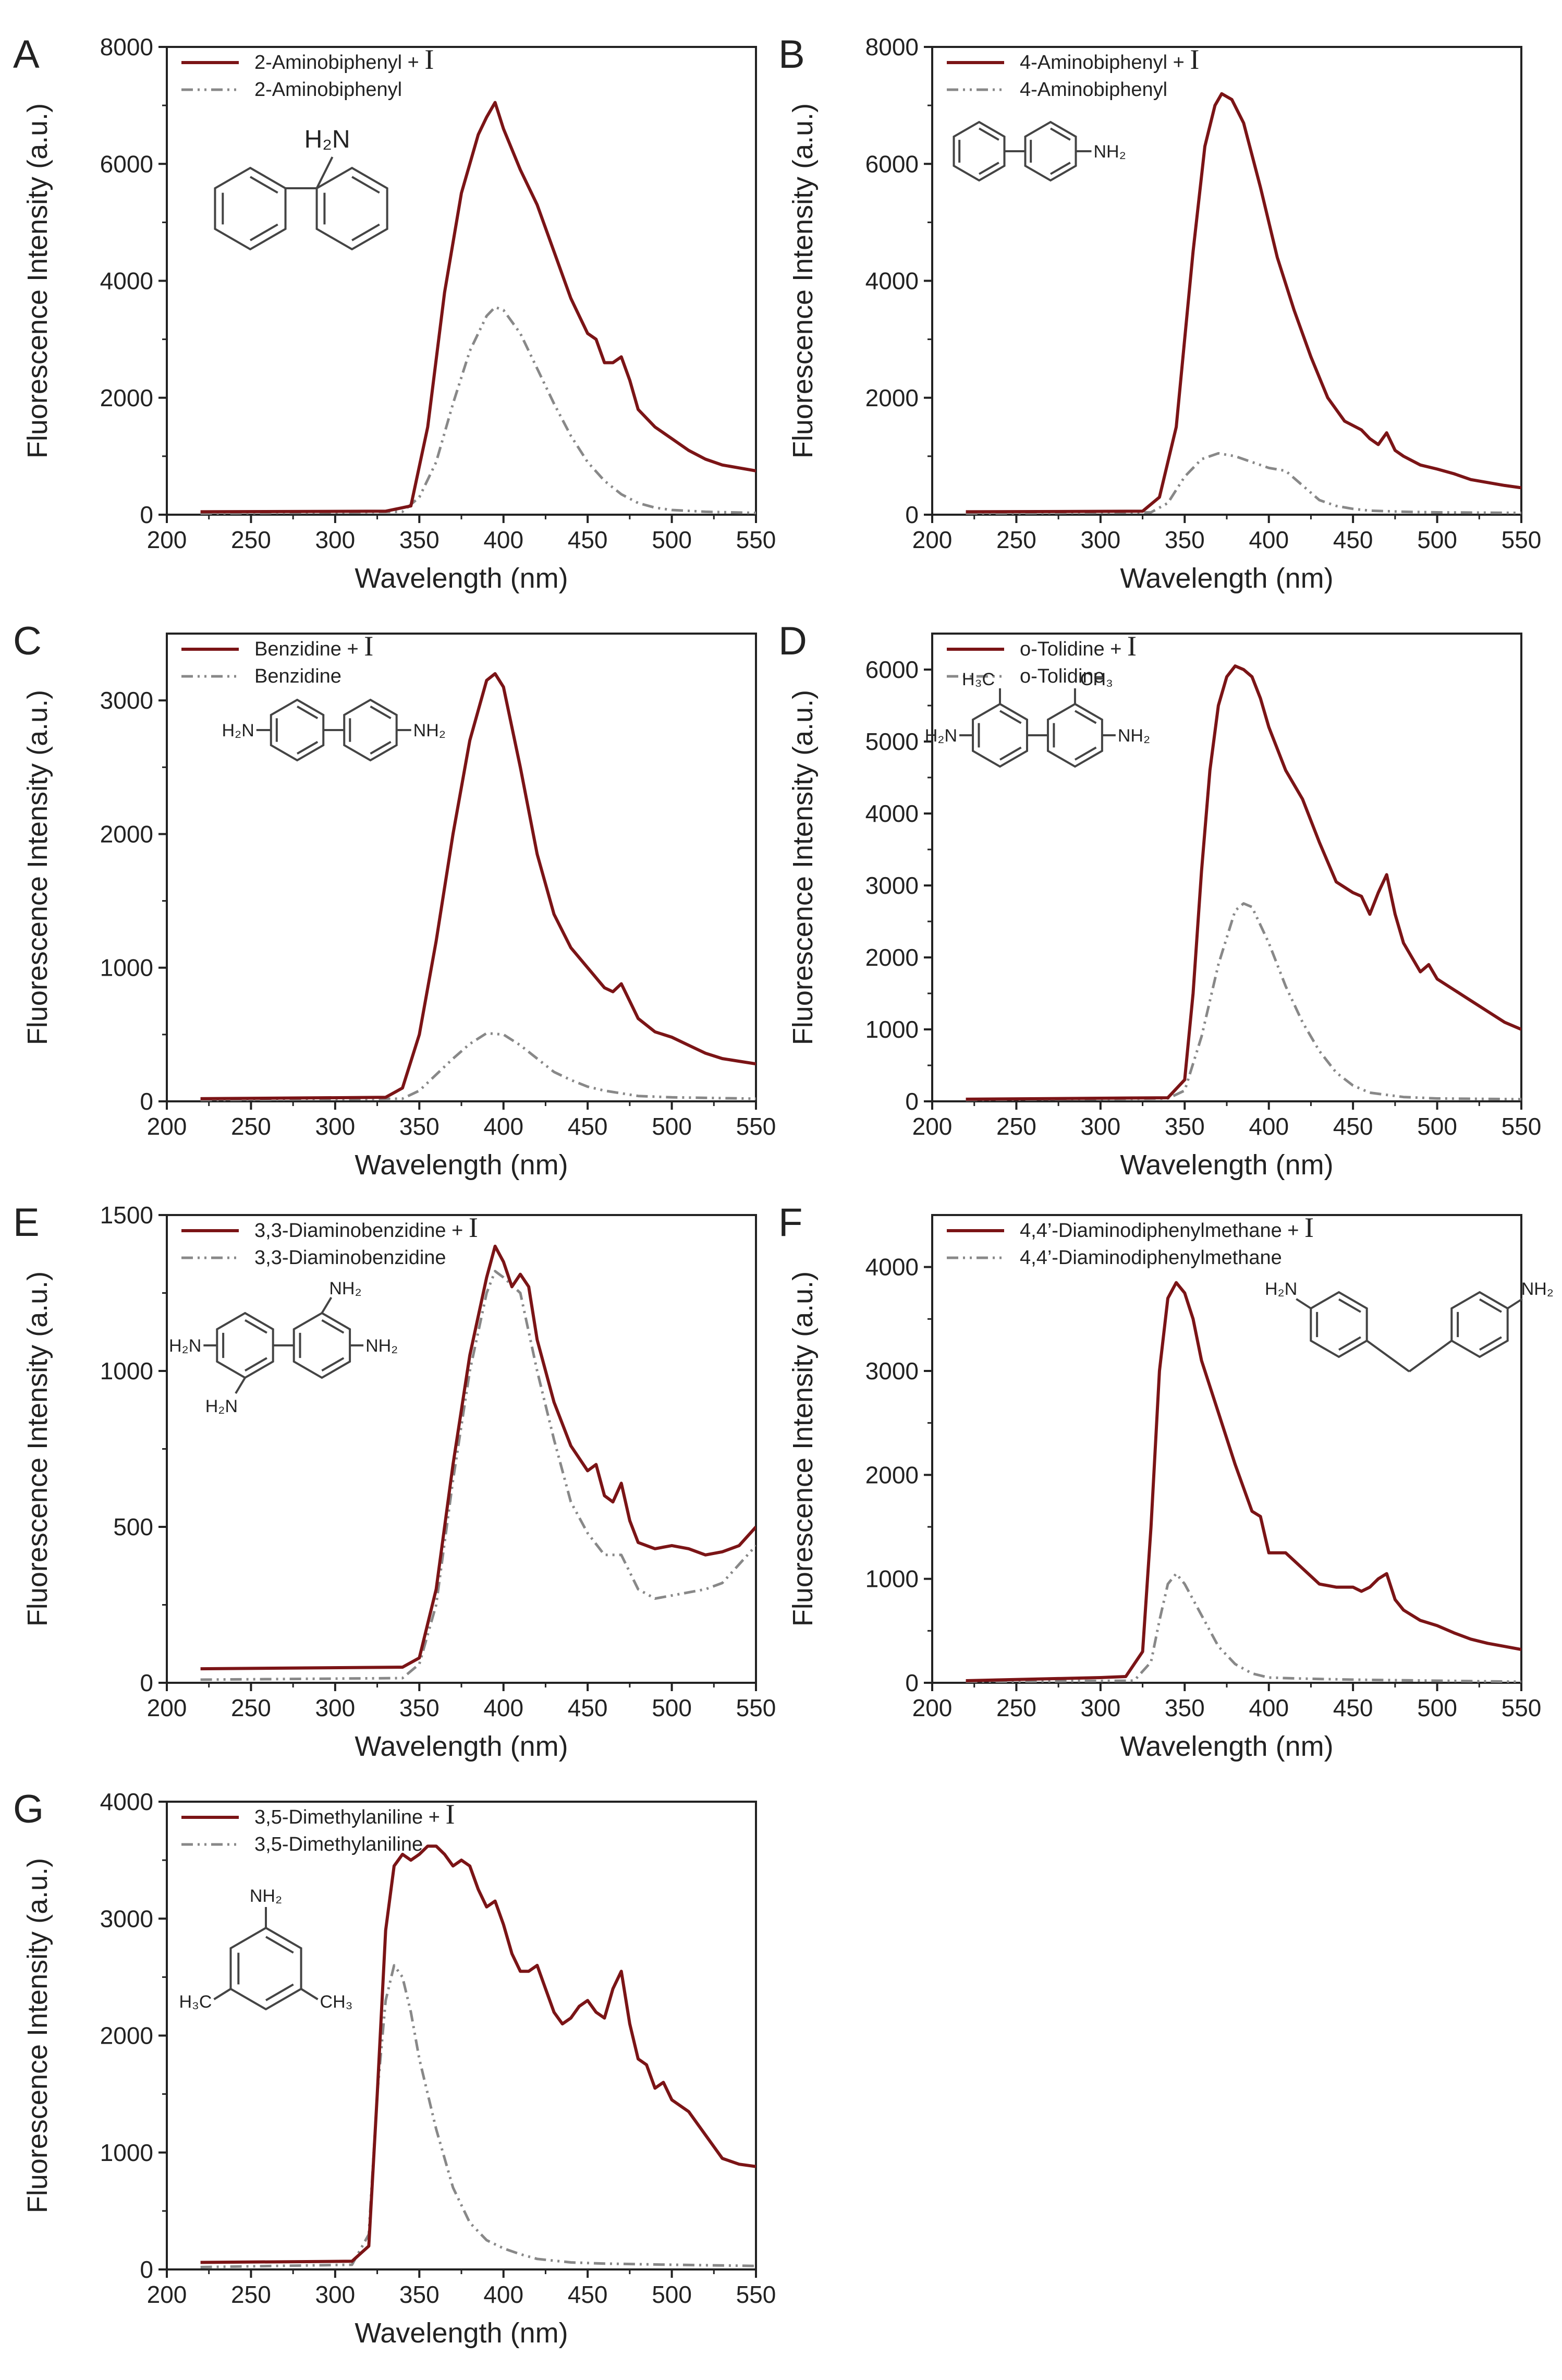 Image resolution: width=1562 pixels, height=2380 pixels. I want to click on legend-label: 4-Aminobiphenyl, so click(1093, 90).